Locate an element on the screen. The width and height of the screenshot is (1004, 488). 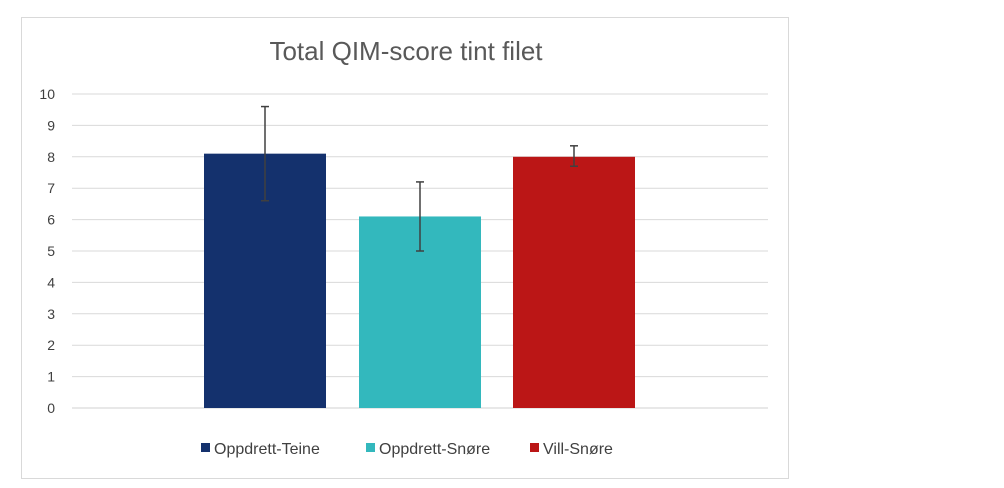
chart-title: Total QIM-score tint filet is located at coordinates (406, 51).